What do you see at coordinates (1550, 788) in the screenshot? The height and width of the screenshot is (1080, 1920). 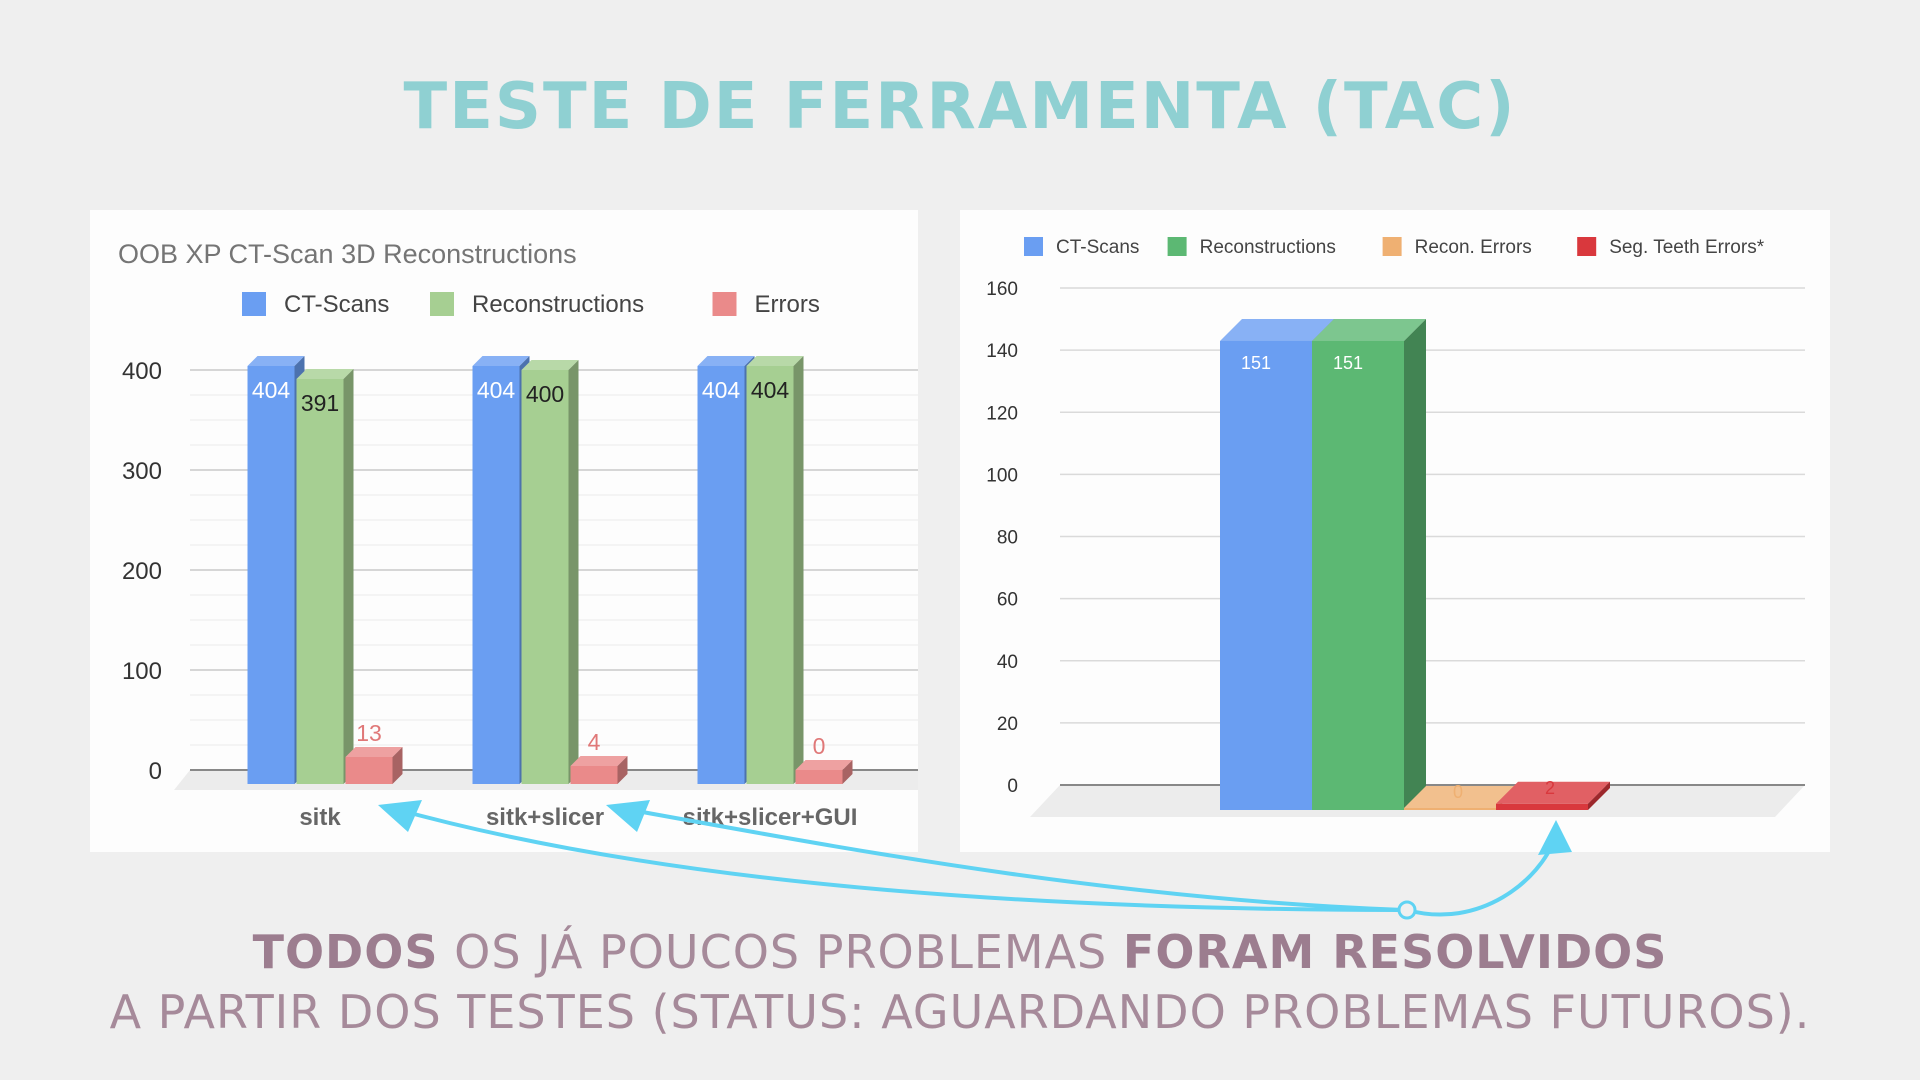 I see `data-label-0-3: 2` at bounding box center [1550, 788].